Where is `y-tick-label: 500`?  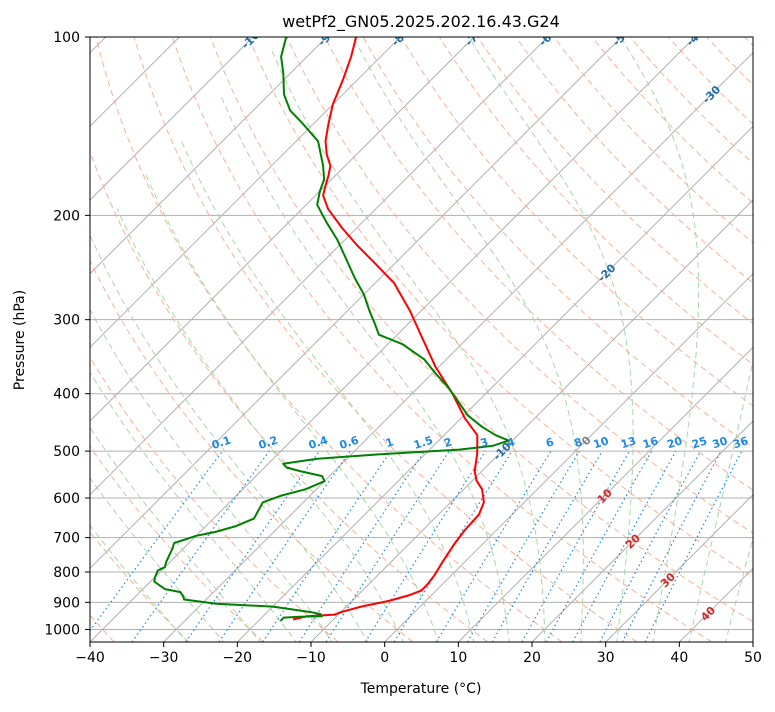 y-tick-label: 500 is located at coordinates (66, 452).